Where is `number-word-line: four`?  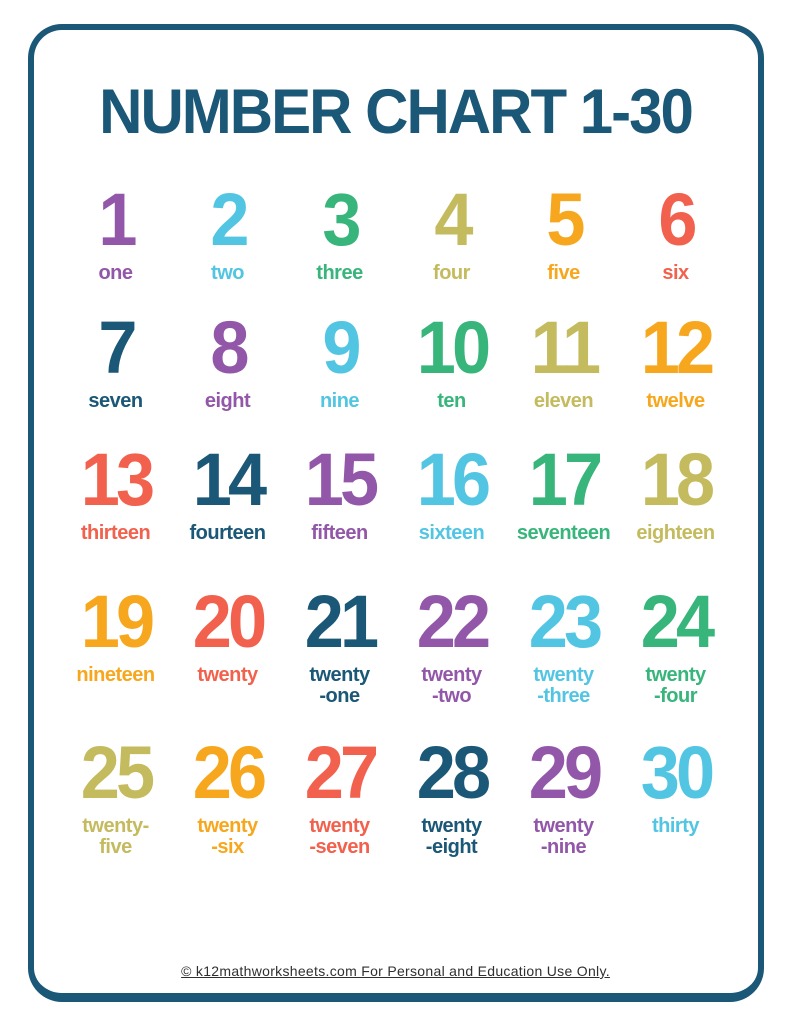
number-word-line: four is located at coordinates (451, 273).